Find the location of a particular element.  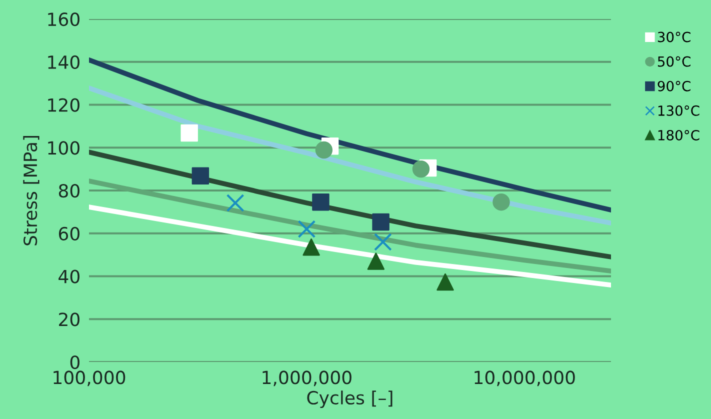

y-tick-label: 40 is located at coordinates (69, 277).